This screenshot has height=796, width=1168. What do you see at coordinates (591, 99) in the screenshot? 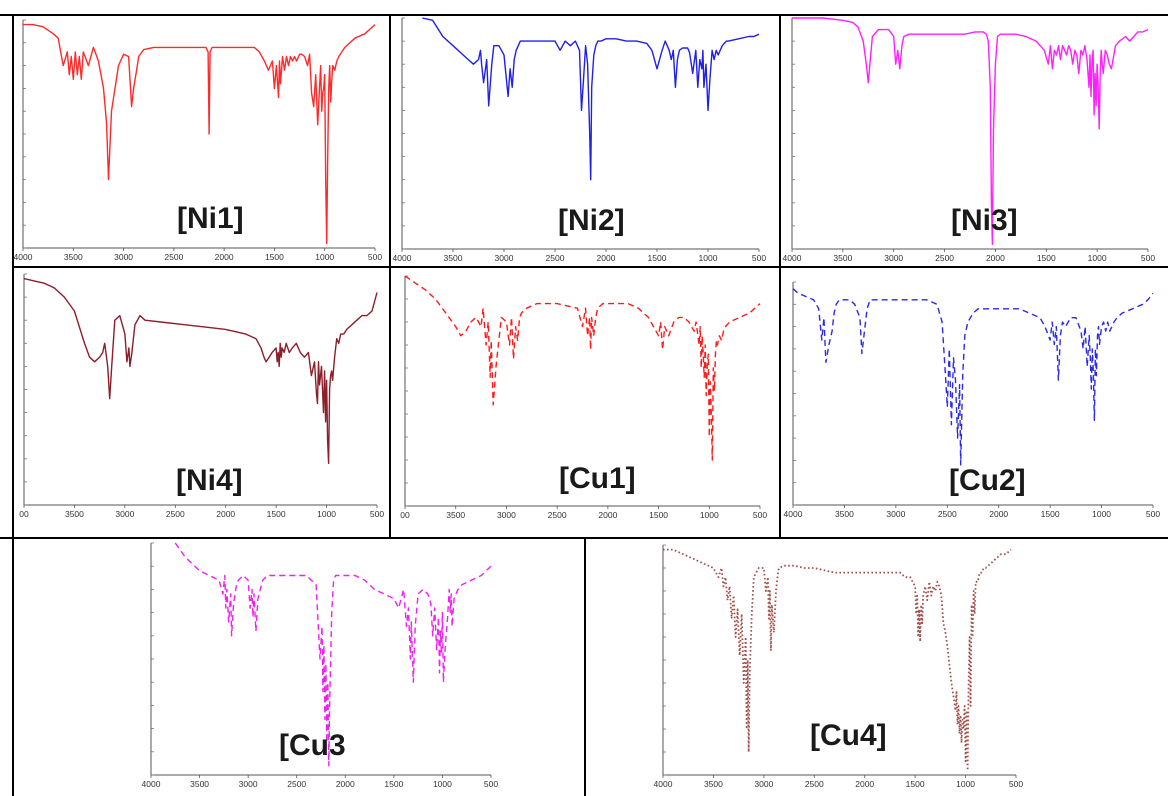
I see `spectrum-line-ni2` at bounding box center [591, 99].